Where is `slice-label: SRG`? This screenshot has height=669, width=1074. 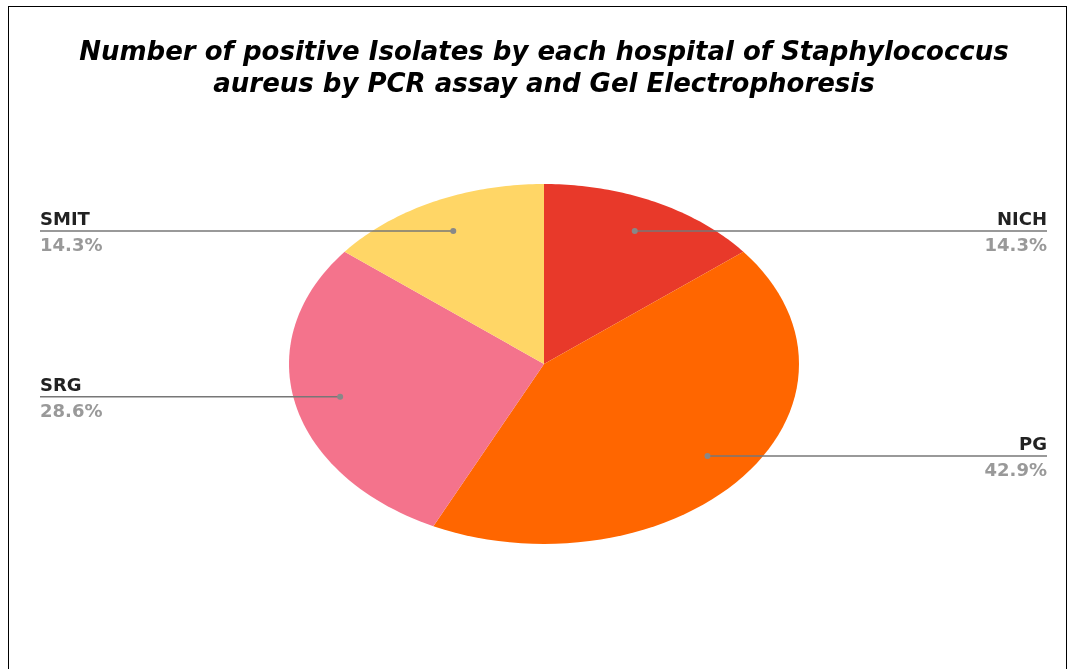
slice-label: SRG is located at coordinates (61, 384).